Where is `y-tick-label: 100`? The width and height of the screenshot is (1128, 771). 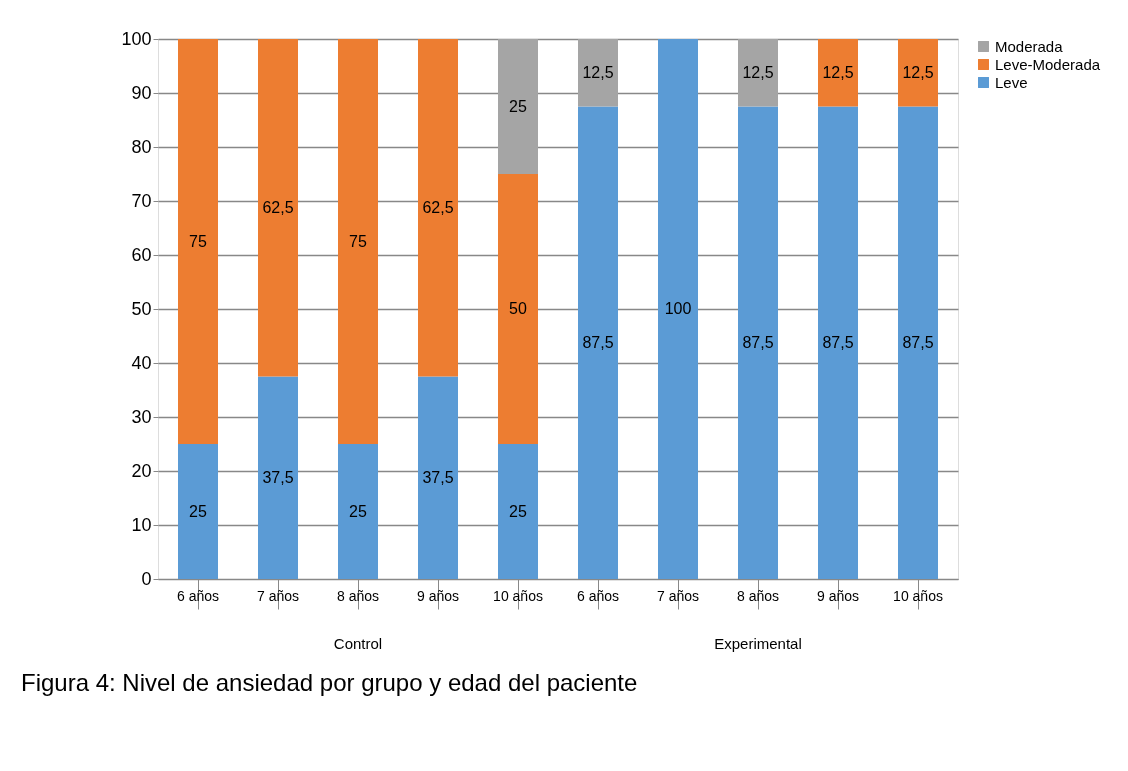
y-tick-label: 100 is located at coordinates (136, 38).